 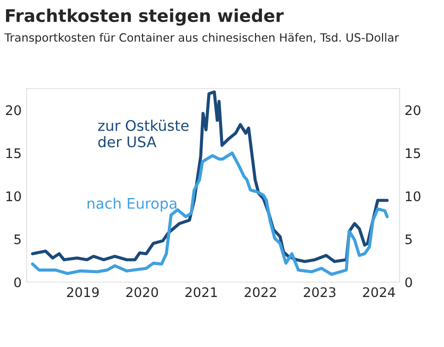 I want to click on x-tick-label: 2024, so click(x=379, y=292).